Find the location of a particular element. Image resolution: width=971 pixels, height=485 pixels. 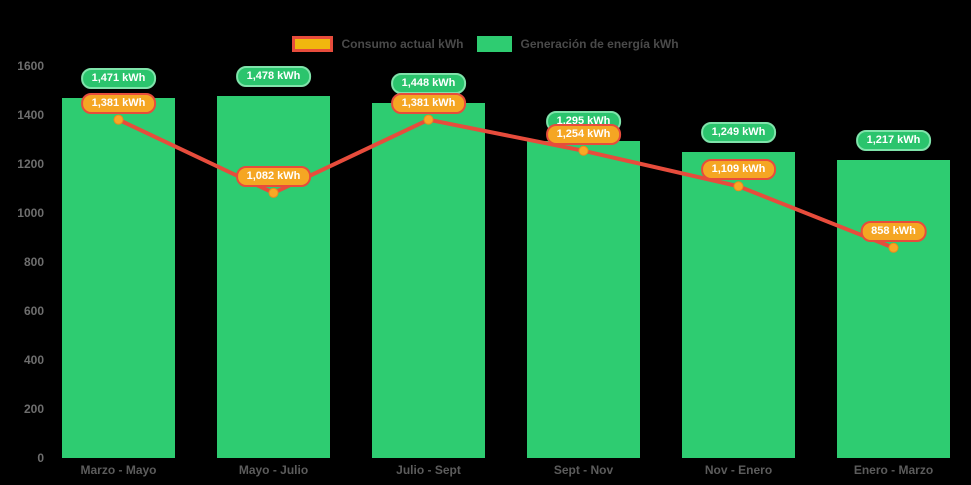

consumption-value-badge: 1,082 kWh is located at coordinates (273, 176).